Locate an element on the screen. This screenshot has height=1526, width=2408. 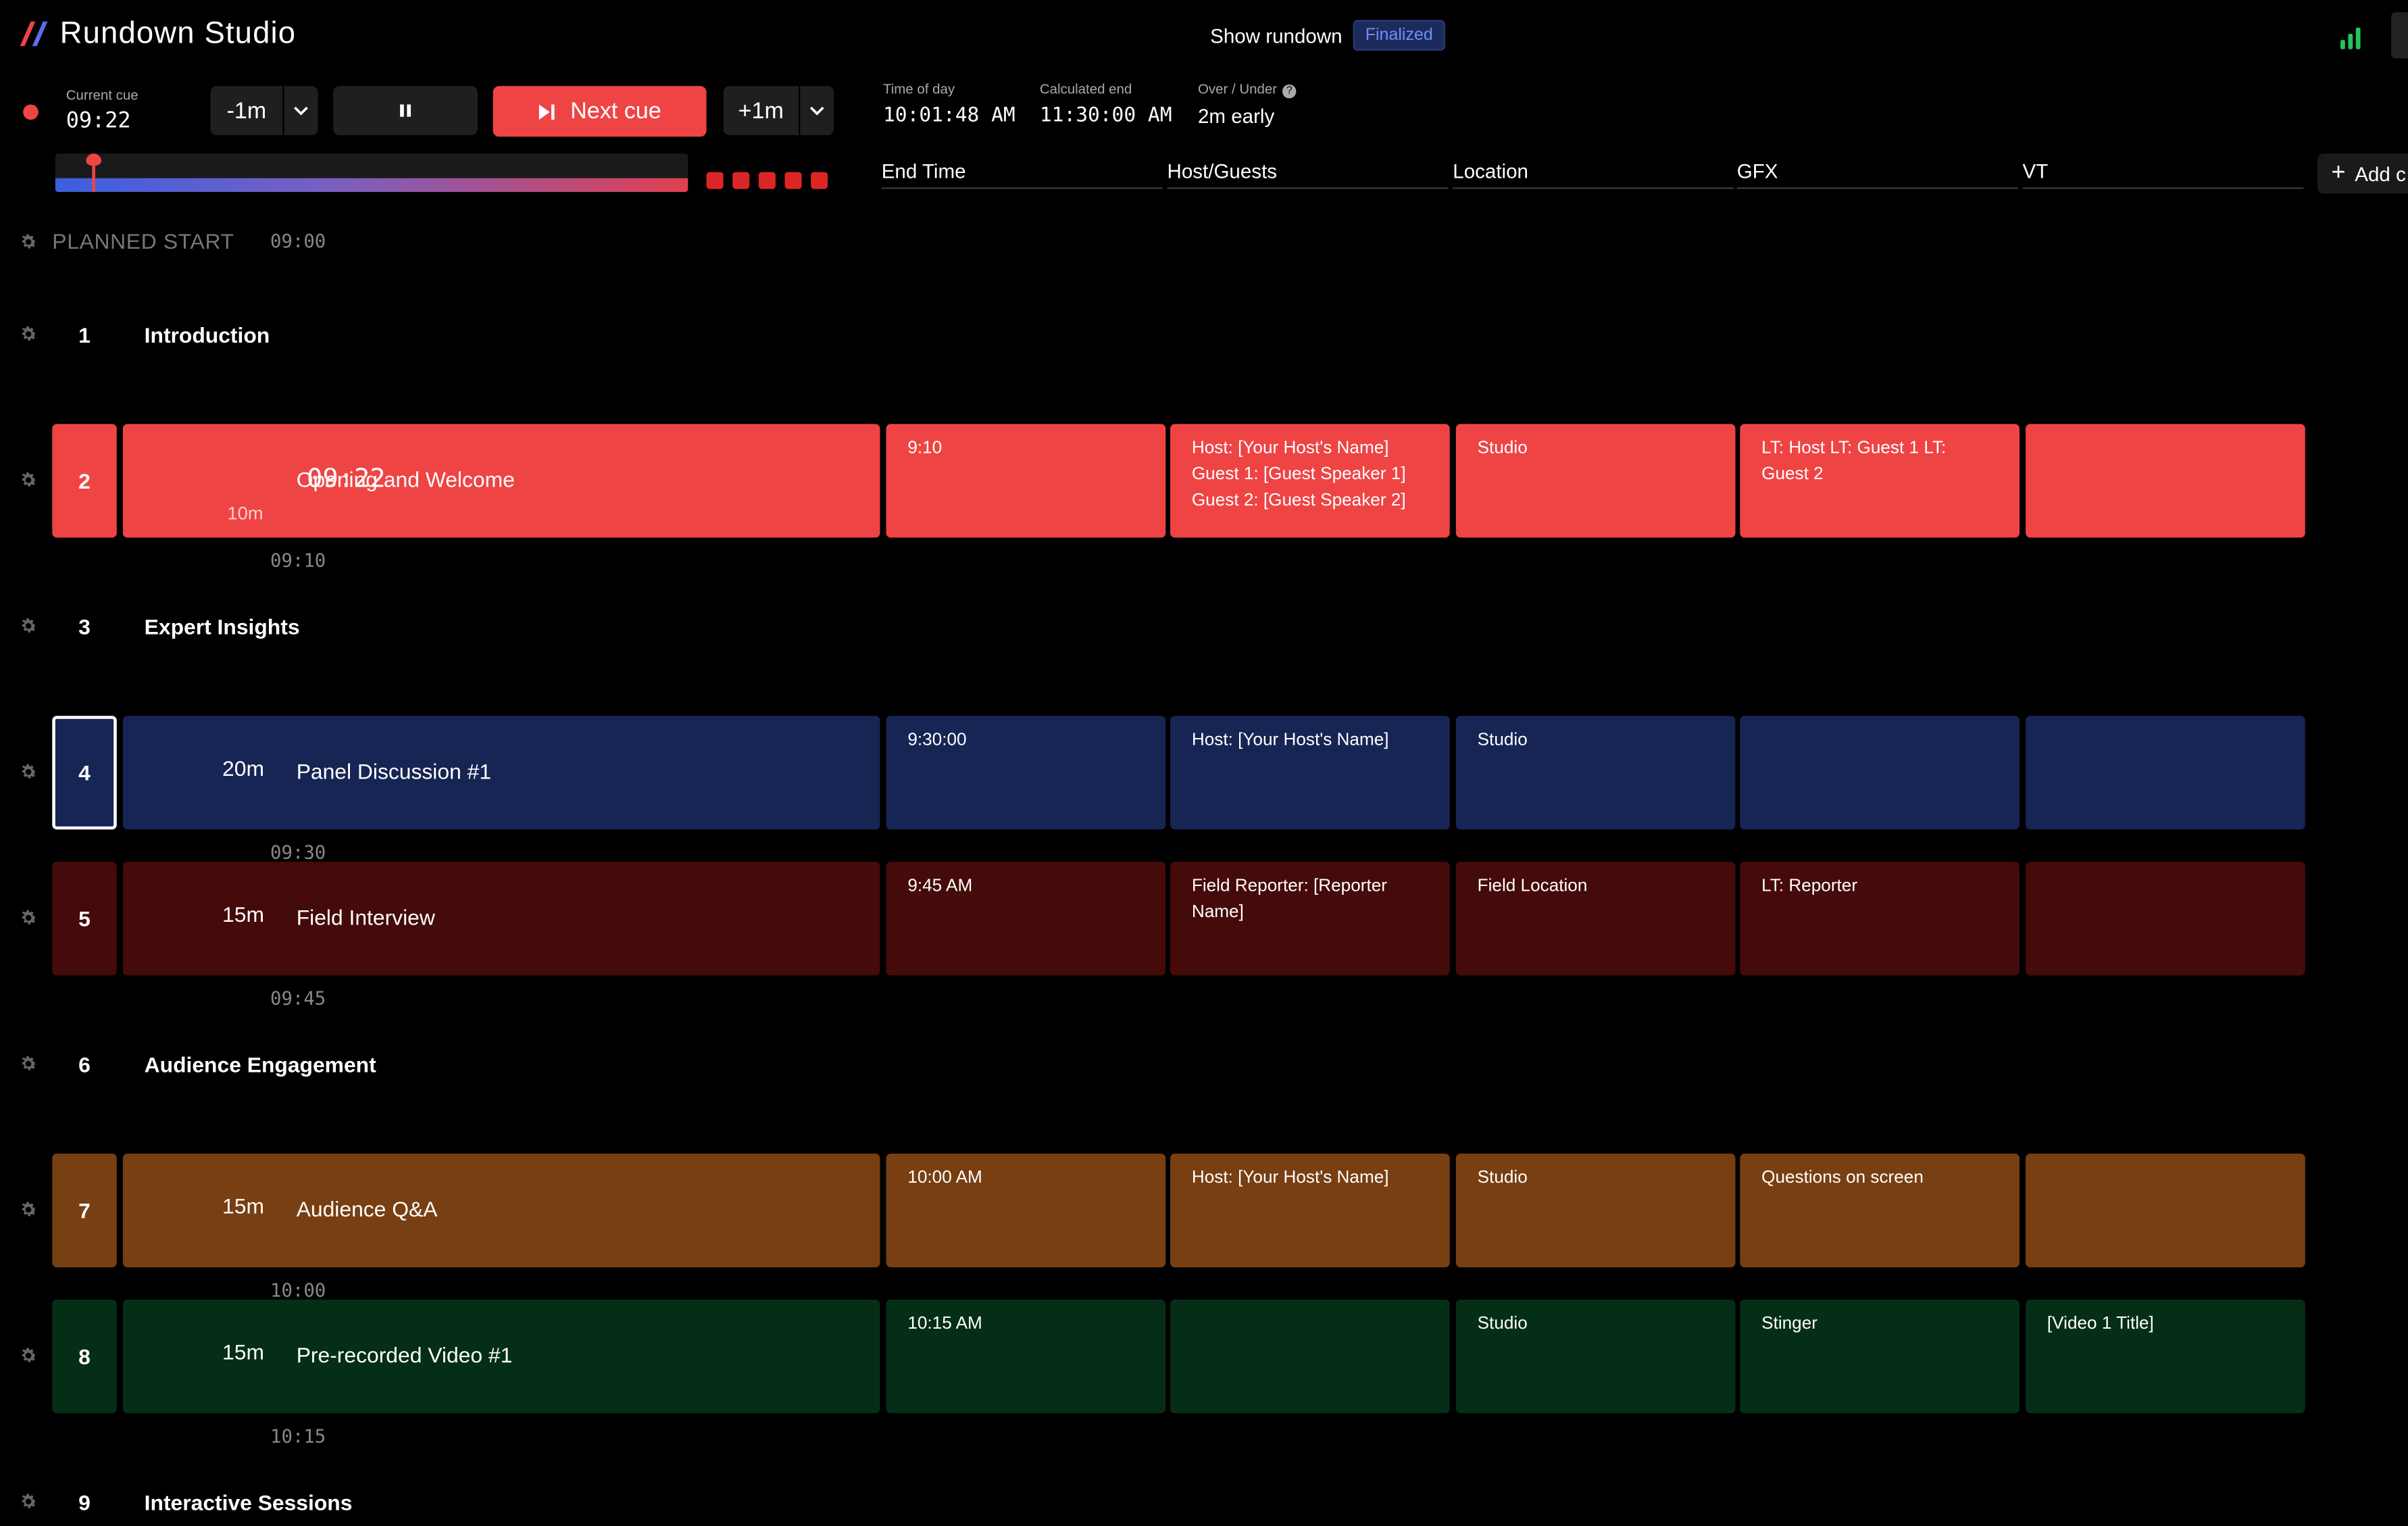
over-under-label: Over / Under is located at coordinates (1238, 89).